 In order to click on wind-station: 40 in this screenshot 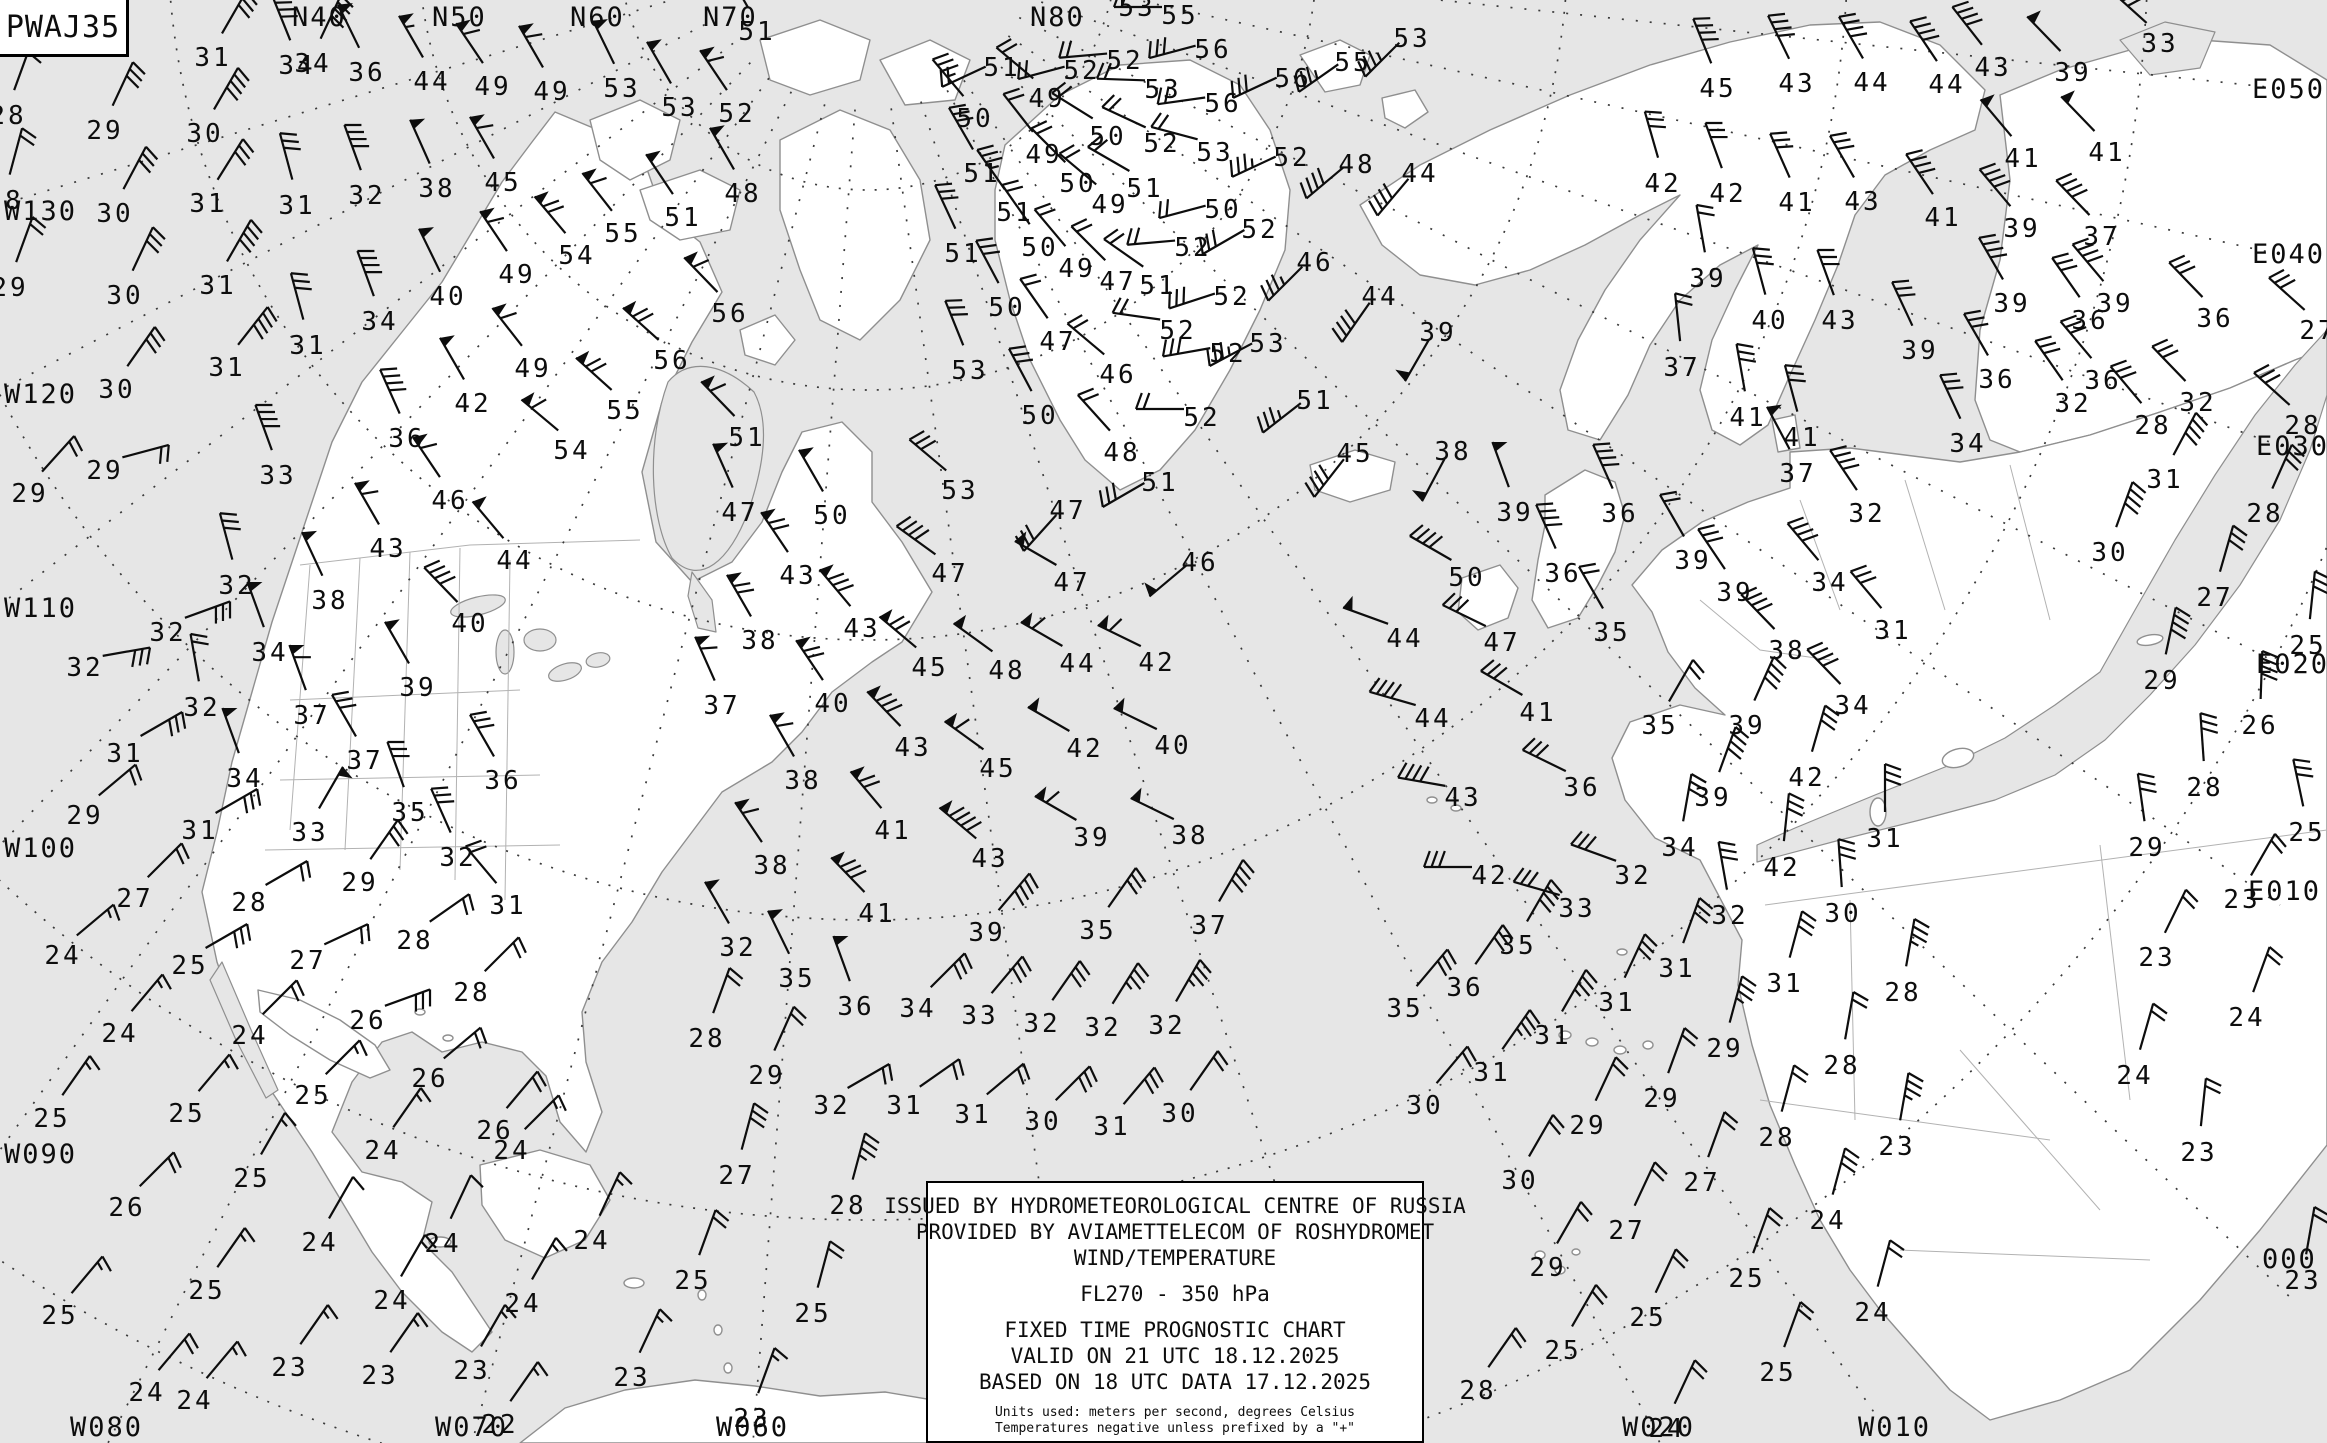, I will do `click(1768, 291)`.